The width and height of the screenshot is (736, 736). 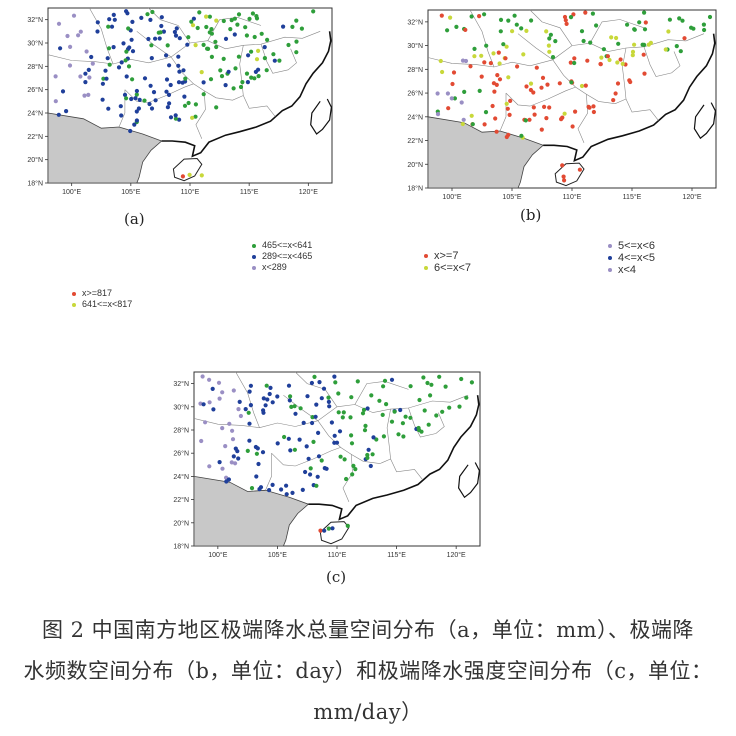 I want to click on legend-item: 4<=x<5, so click(x=631, y=258).